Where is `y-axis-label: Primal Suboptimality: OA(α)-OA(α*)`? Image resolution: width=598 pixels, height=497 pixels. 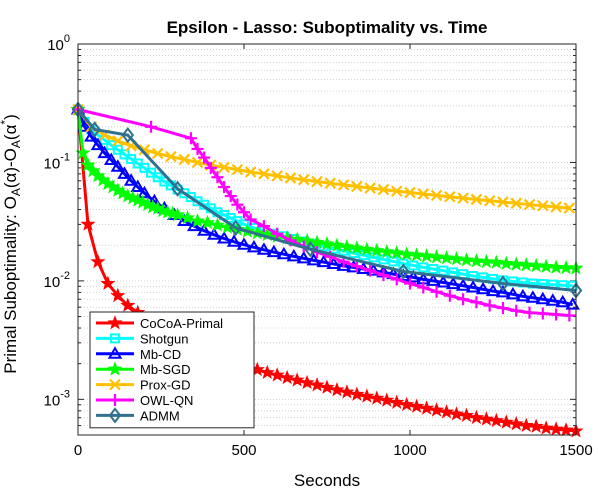
y-axis-label: Primal Suboptimality: OA(α)-OA(α*) is located at coordinates (11, 244).